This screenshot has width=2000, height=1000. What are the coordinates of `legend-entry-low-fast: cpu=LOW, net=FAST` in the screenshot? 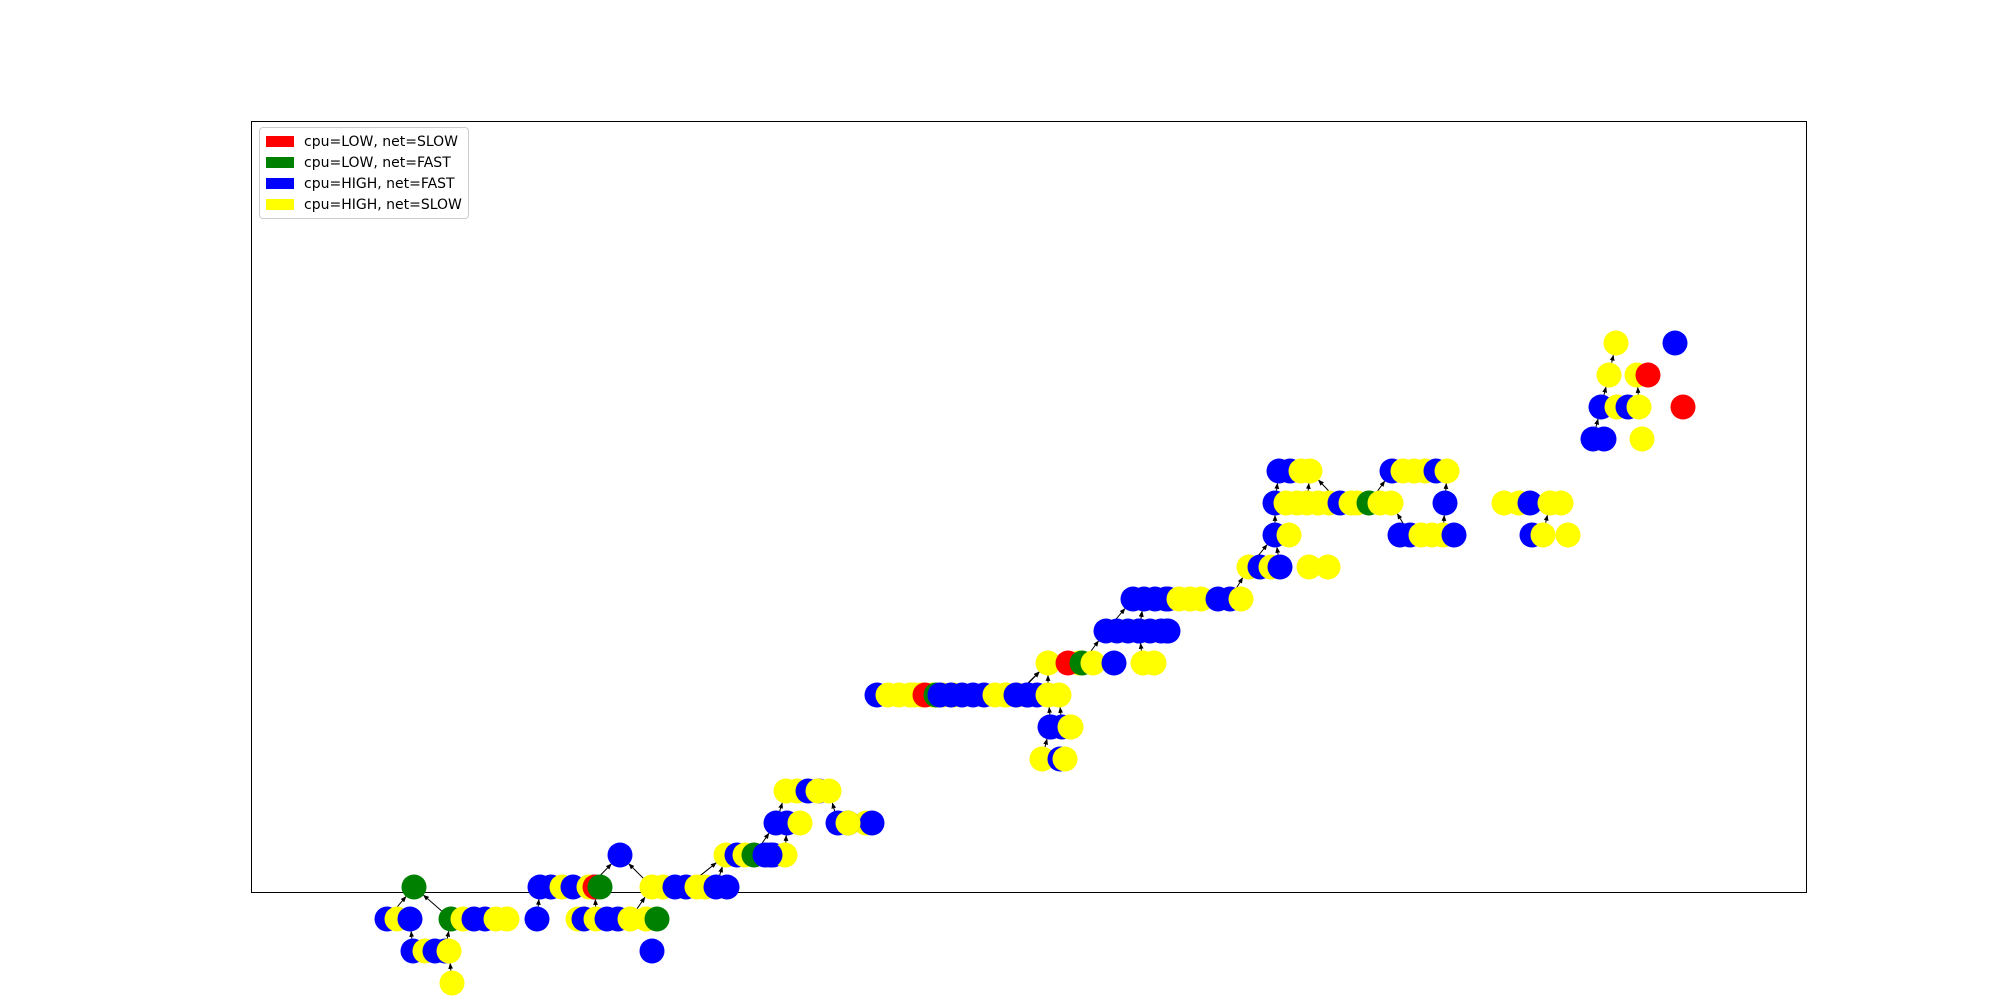 It's located at (364, 162).